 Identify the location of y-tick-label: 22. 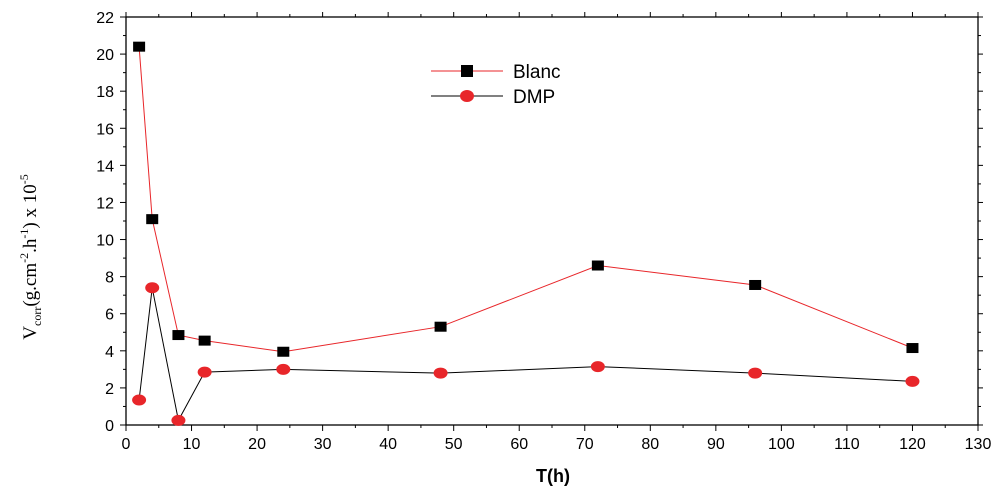
(105, 18).